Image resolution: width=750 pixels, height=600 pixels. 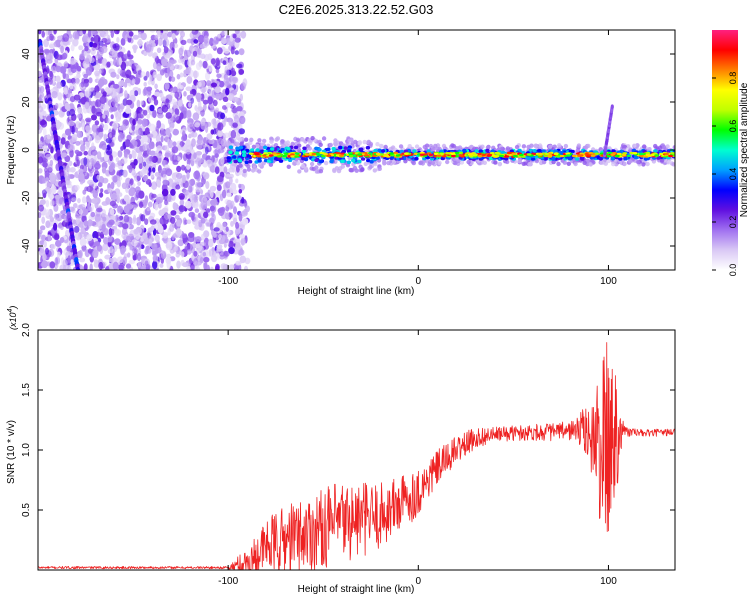 What do you see at coordinates (13, 321) in the screenshot?
I see `snr-scale-label: (x10` at bounding box center [13, 321].